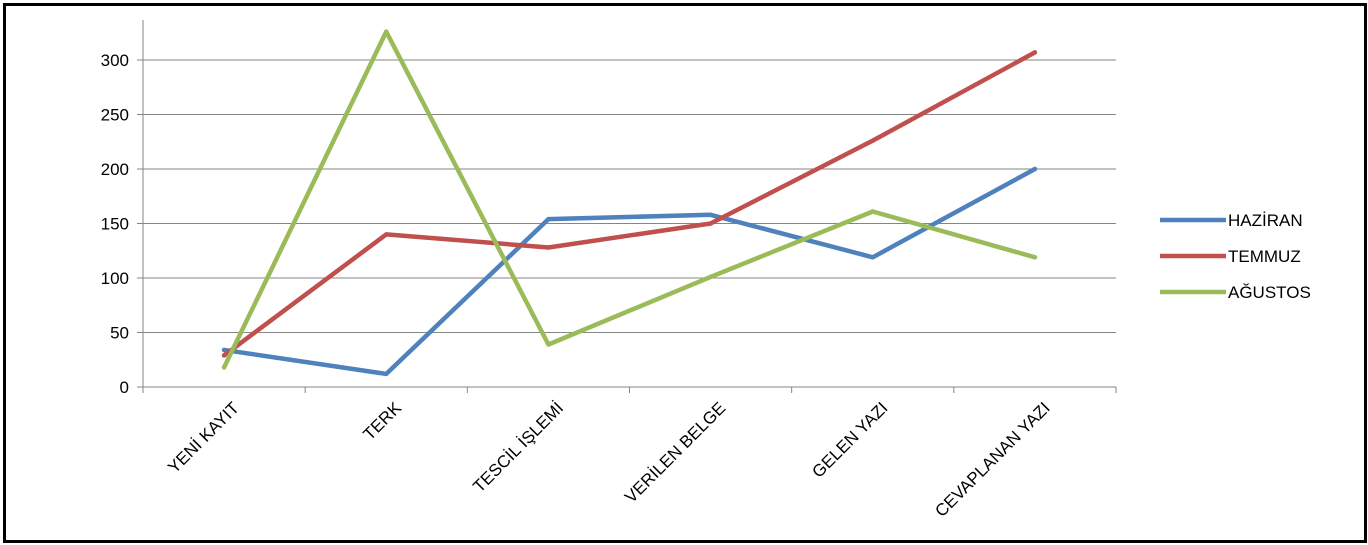 This screenshot has width=1368, height=545. I want to click on x-category-label: TERK, so click(383, 421).